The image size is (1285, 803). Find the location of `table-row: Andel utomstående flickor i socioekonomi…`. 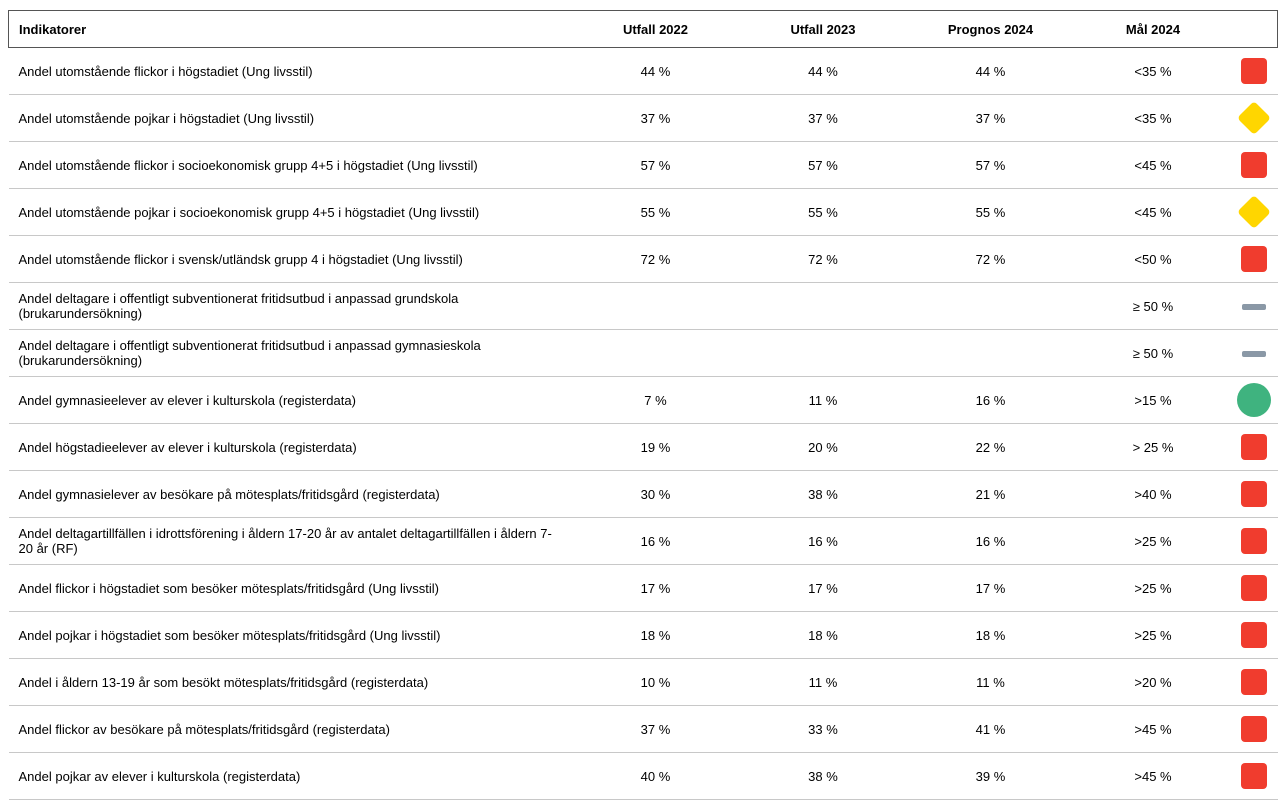

table-row: Andel utomstående flickor i socioekonomi… is located at coordinates (643, 165).